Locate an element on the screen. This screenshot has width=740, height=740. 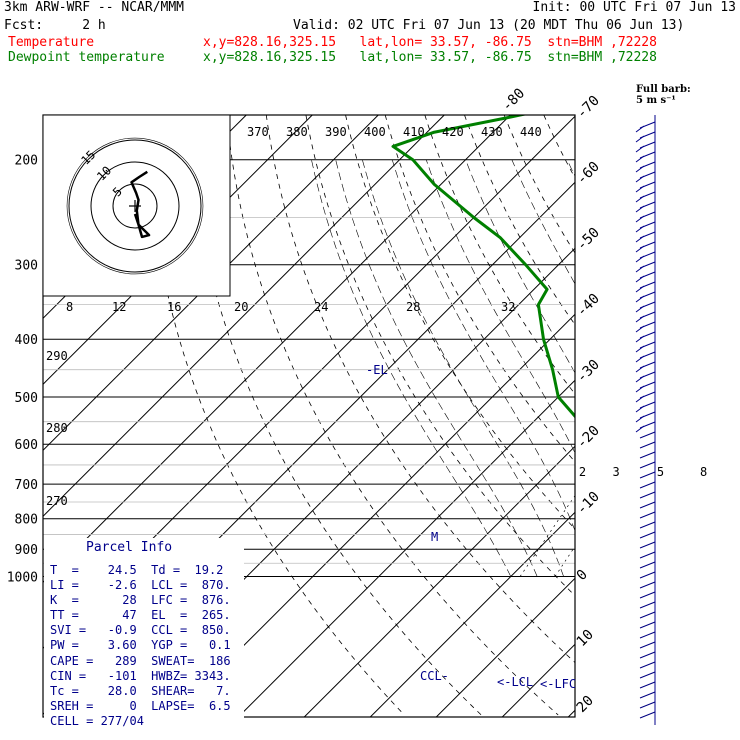
theta-label: 370 is located at coordinates (258, 132).